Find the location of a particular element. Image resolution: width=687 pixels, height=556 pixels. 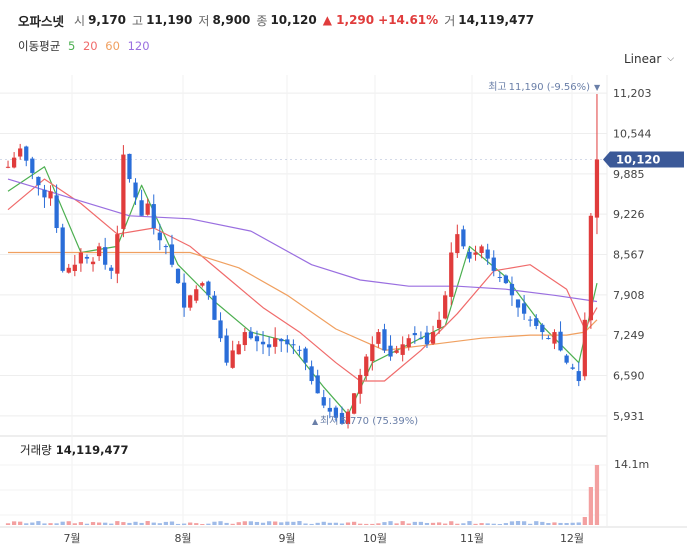

x-tick-label: 8월 is located at coordinates (182, 538).